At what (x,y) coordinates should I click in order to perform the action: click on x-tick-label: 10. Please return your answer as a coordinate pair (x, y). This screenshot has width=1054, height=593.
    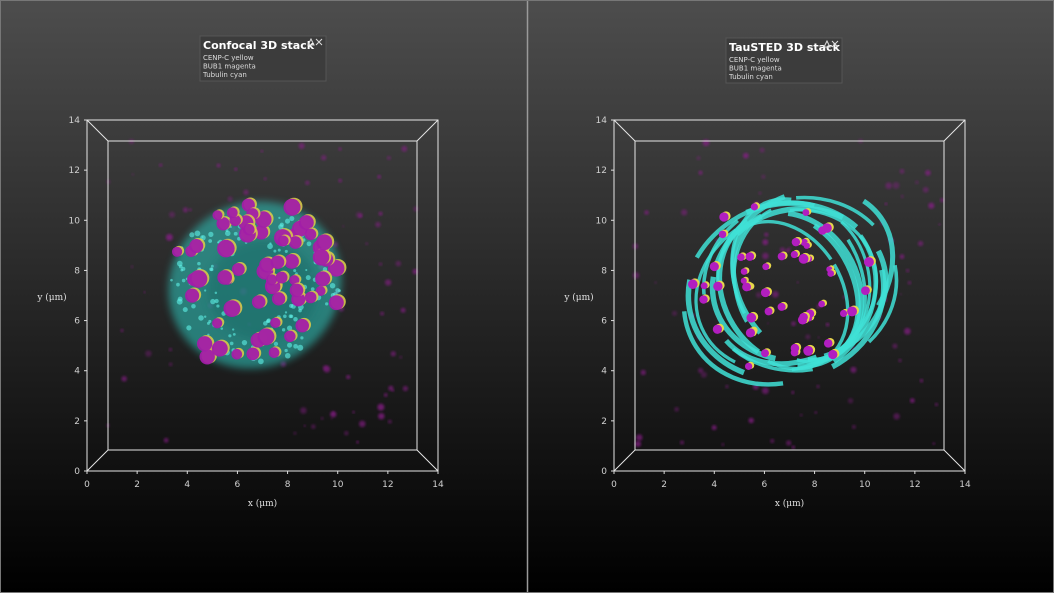
    Looking at the image, I should click on (338, 485).